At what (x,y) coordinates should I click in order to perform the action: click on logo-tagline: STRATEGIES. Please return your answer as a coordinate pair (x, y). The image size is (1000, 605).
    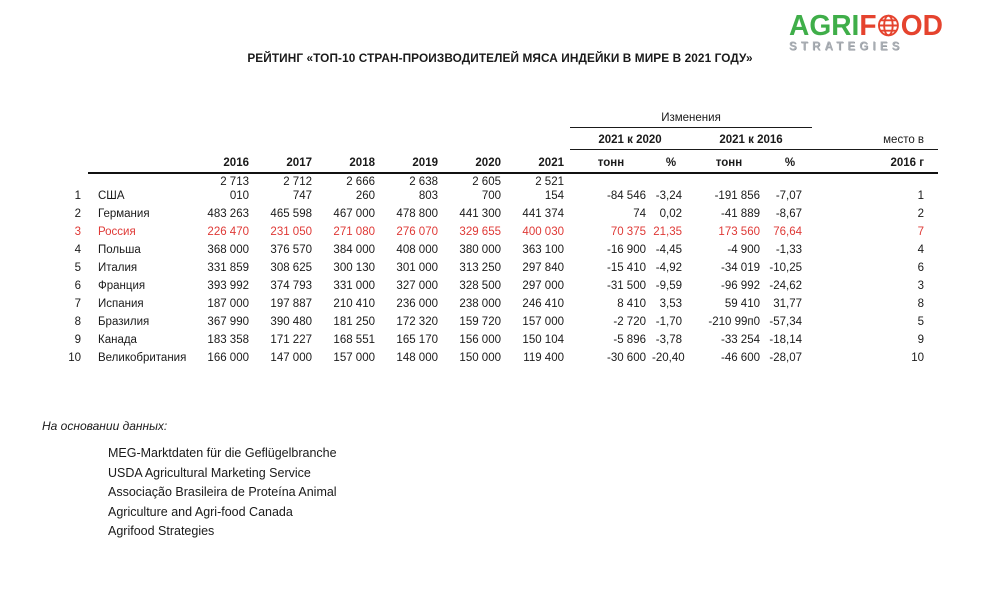
    Looking at the image, I should click on (846, 47).